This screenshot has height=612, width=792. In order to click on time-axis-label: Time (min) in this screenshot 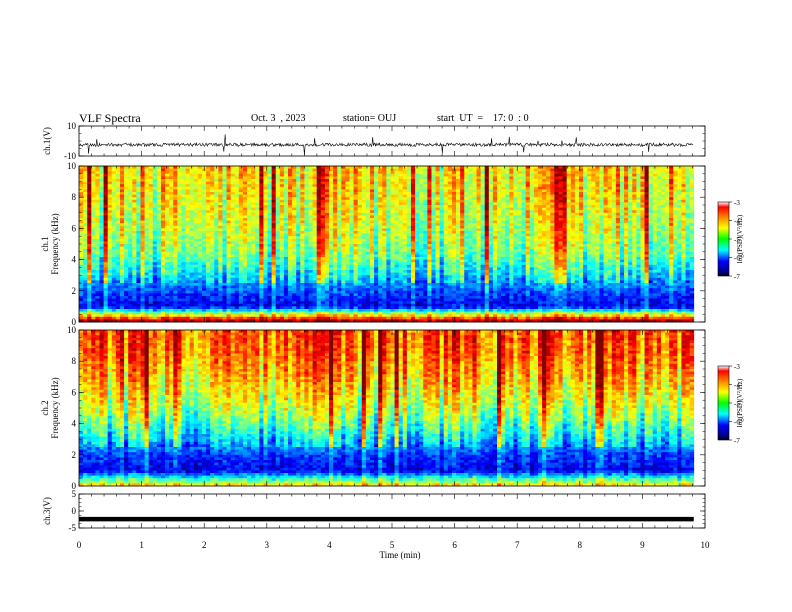, I will do `click(400, 555)`.